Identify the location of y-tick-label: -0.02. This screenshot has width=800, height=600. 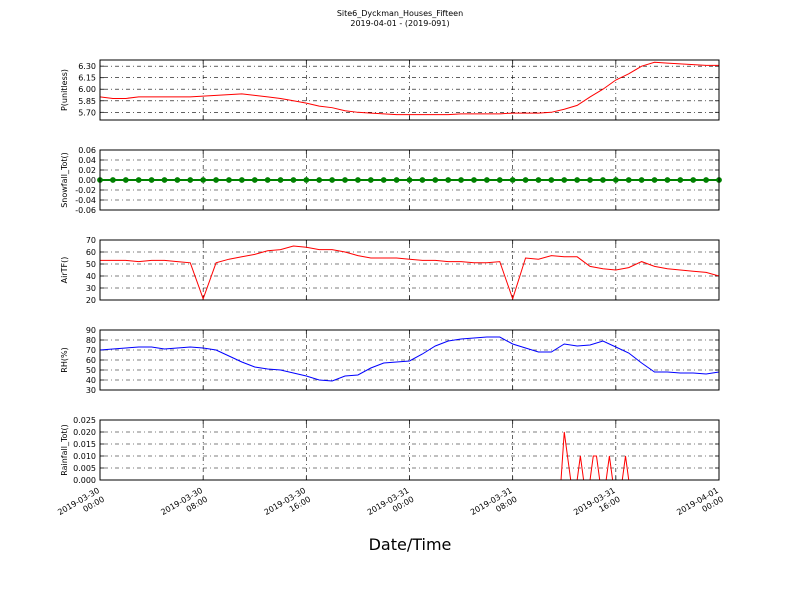
(85, 190).